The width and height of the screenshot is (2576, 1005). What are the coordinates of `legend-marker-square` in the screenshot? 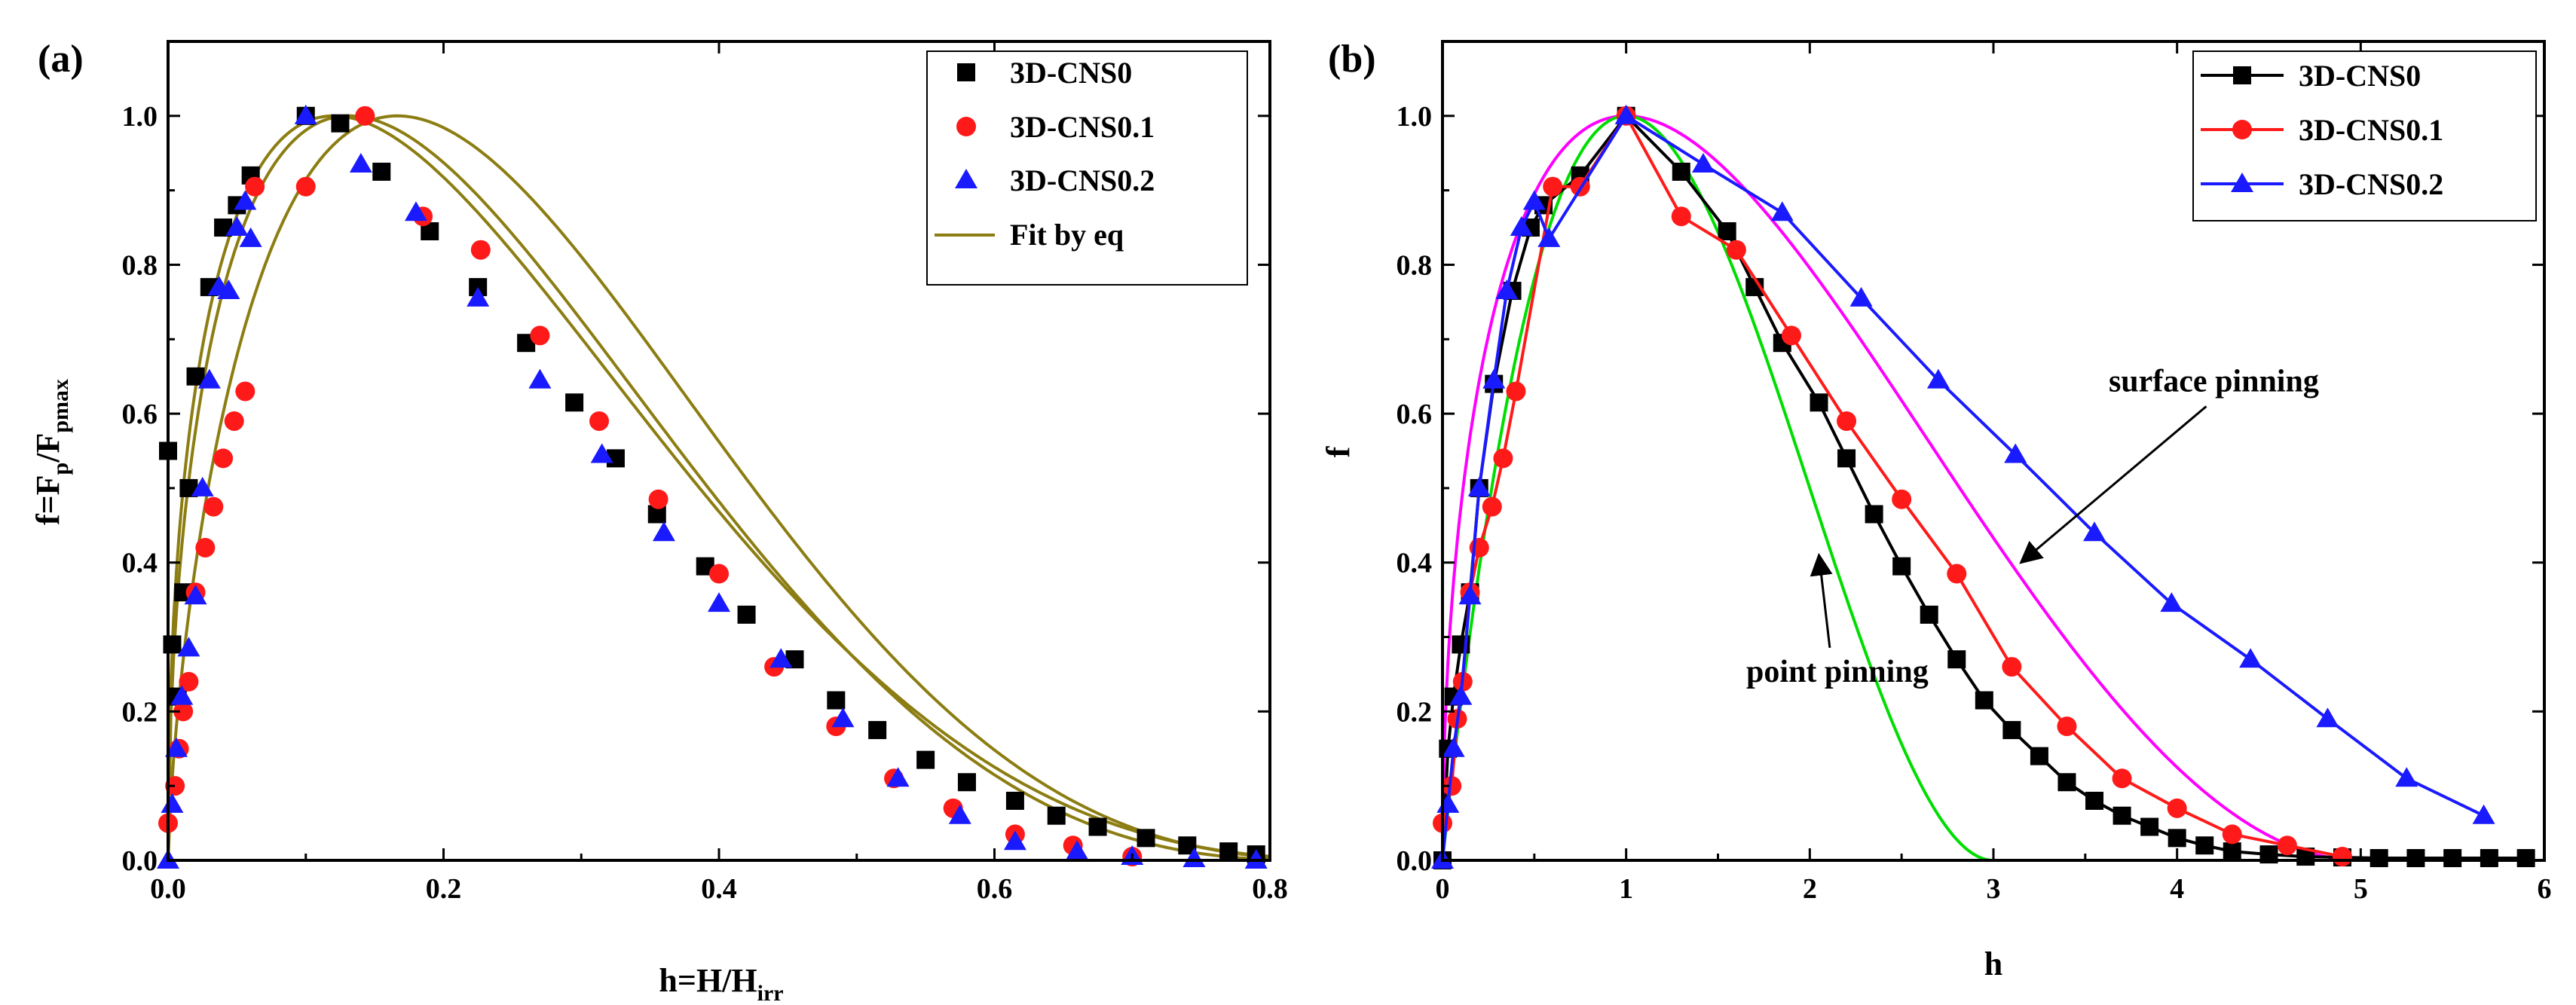 It's located at (2242, 75).